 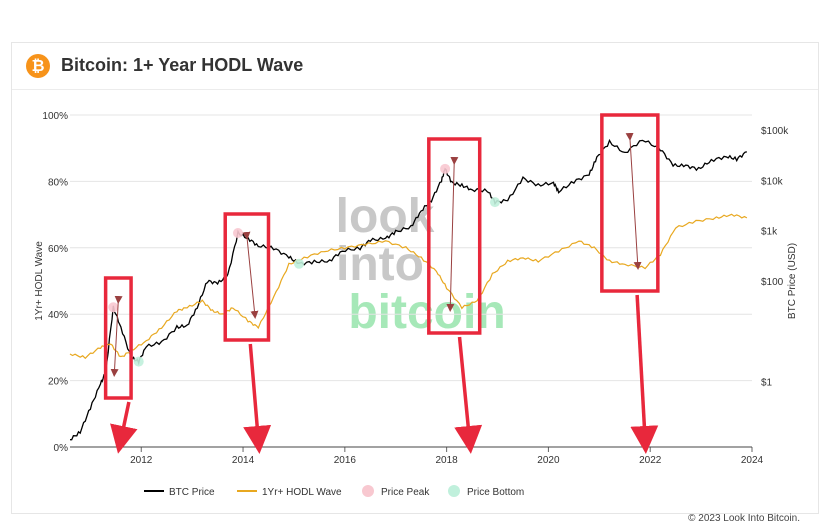 I want to click on legend-item: BTC Price, so click(x=179, y=492).